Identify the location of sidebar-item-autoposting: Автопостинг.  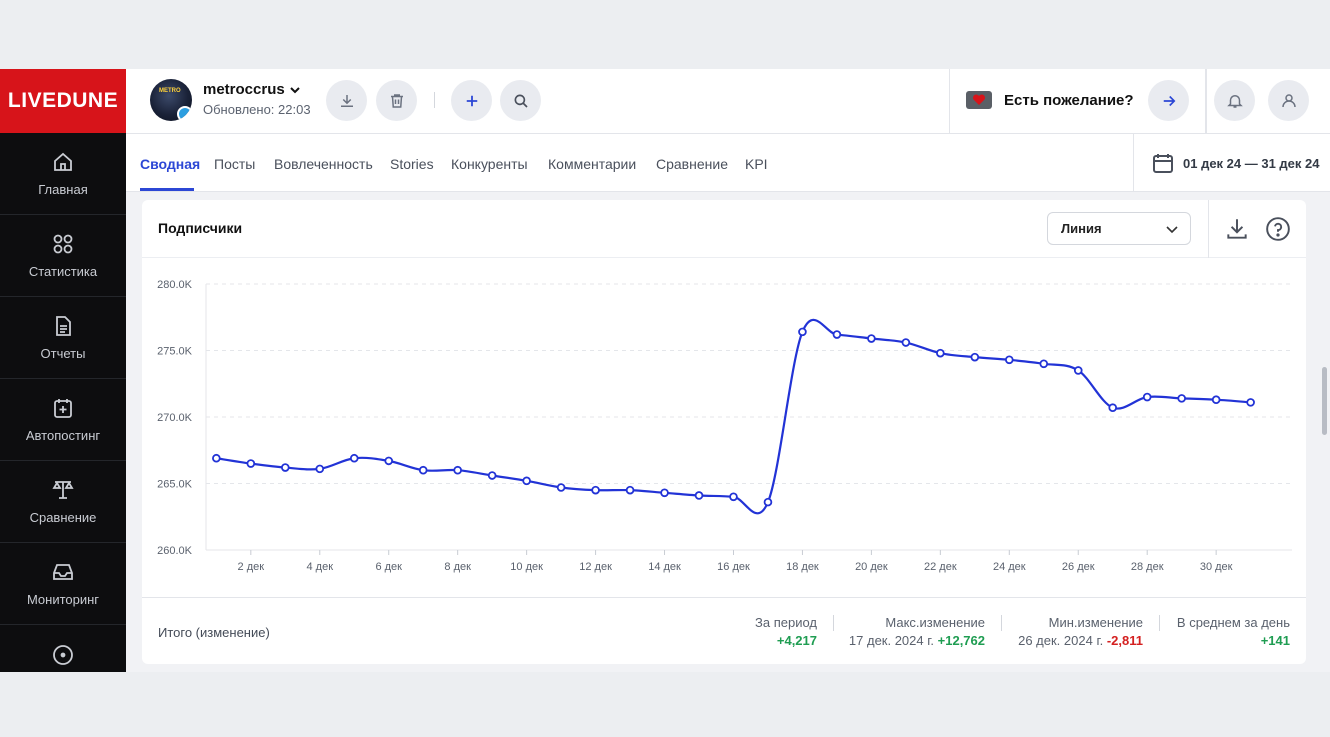
(63, 420).